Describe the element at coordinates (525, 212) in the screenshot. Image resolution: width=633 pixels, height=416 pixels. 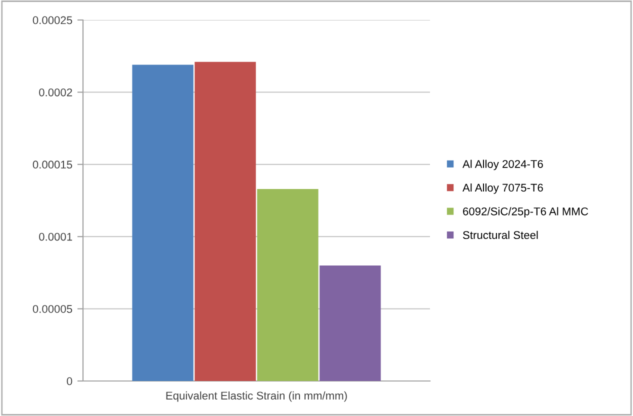
I see `legend-label: 6092/SiC/25p-T6 Al MMC` at that location.